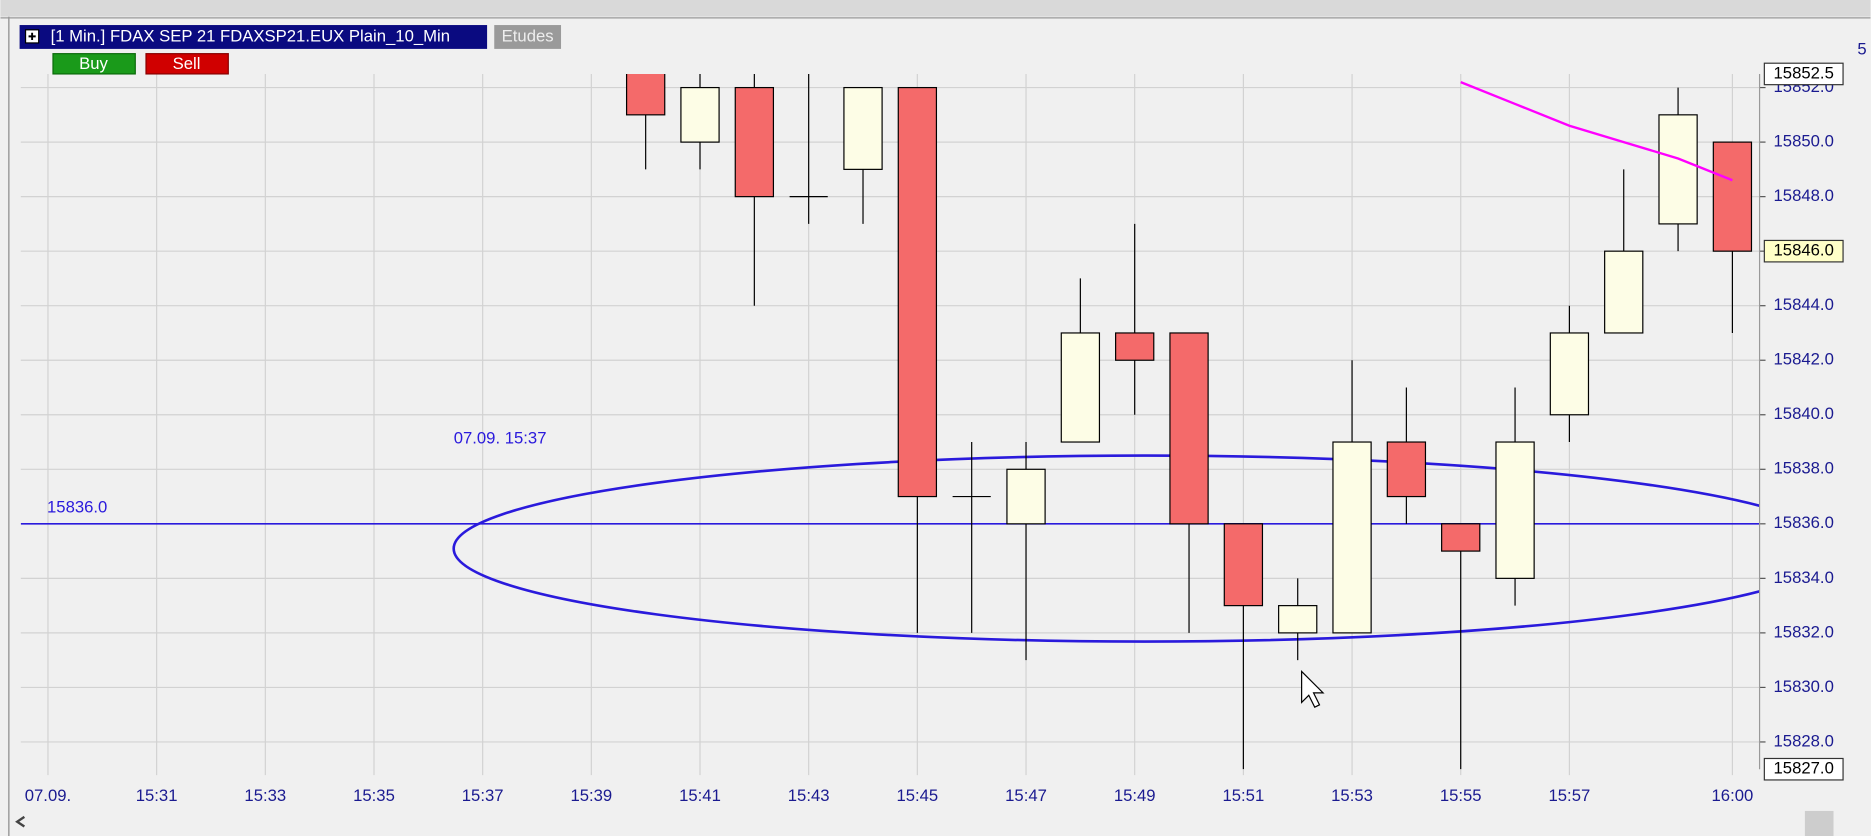 The image size is (1871, 836). I want to click on studies-label: Etudes, so click(528, 35).